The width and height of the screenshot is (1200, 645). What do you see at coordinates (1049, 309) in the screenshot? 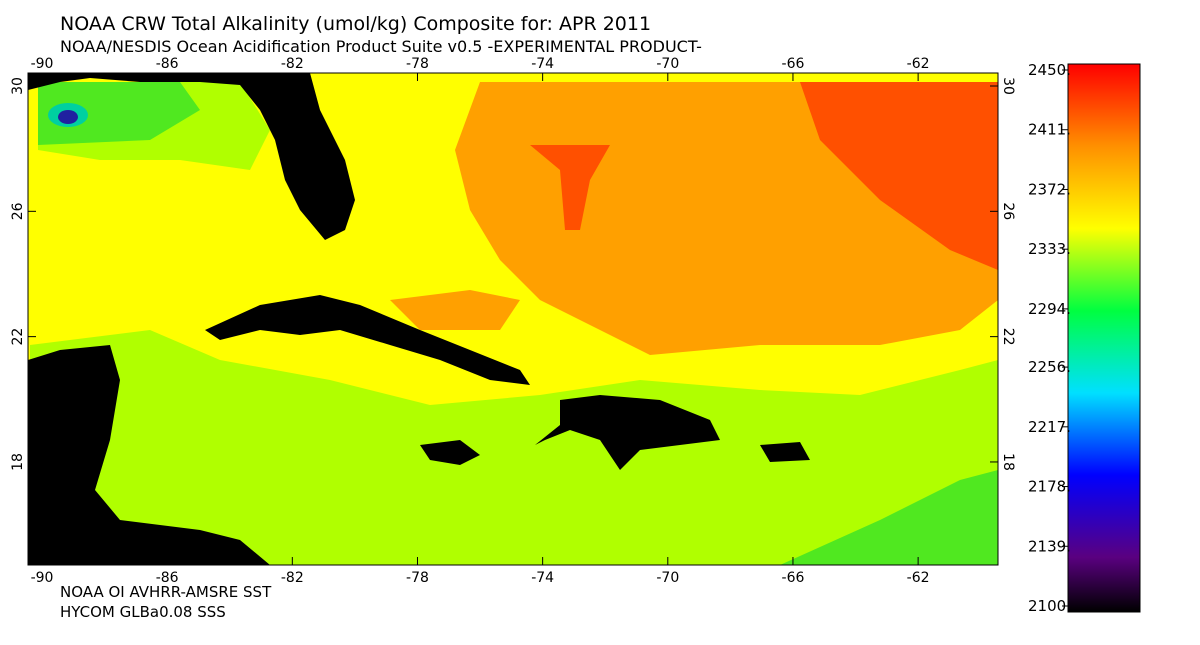
I see `colorbar-tick-label: 2294.` at bounding box center [1049, 309].